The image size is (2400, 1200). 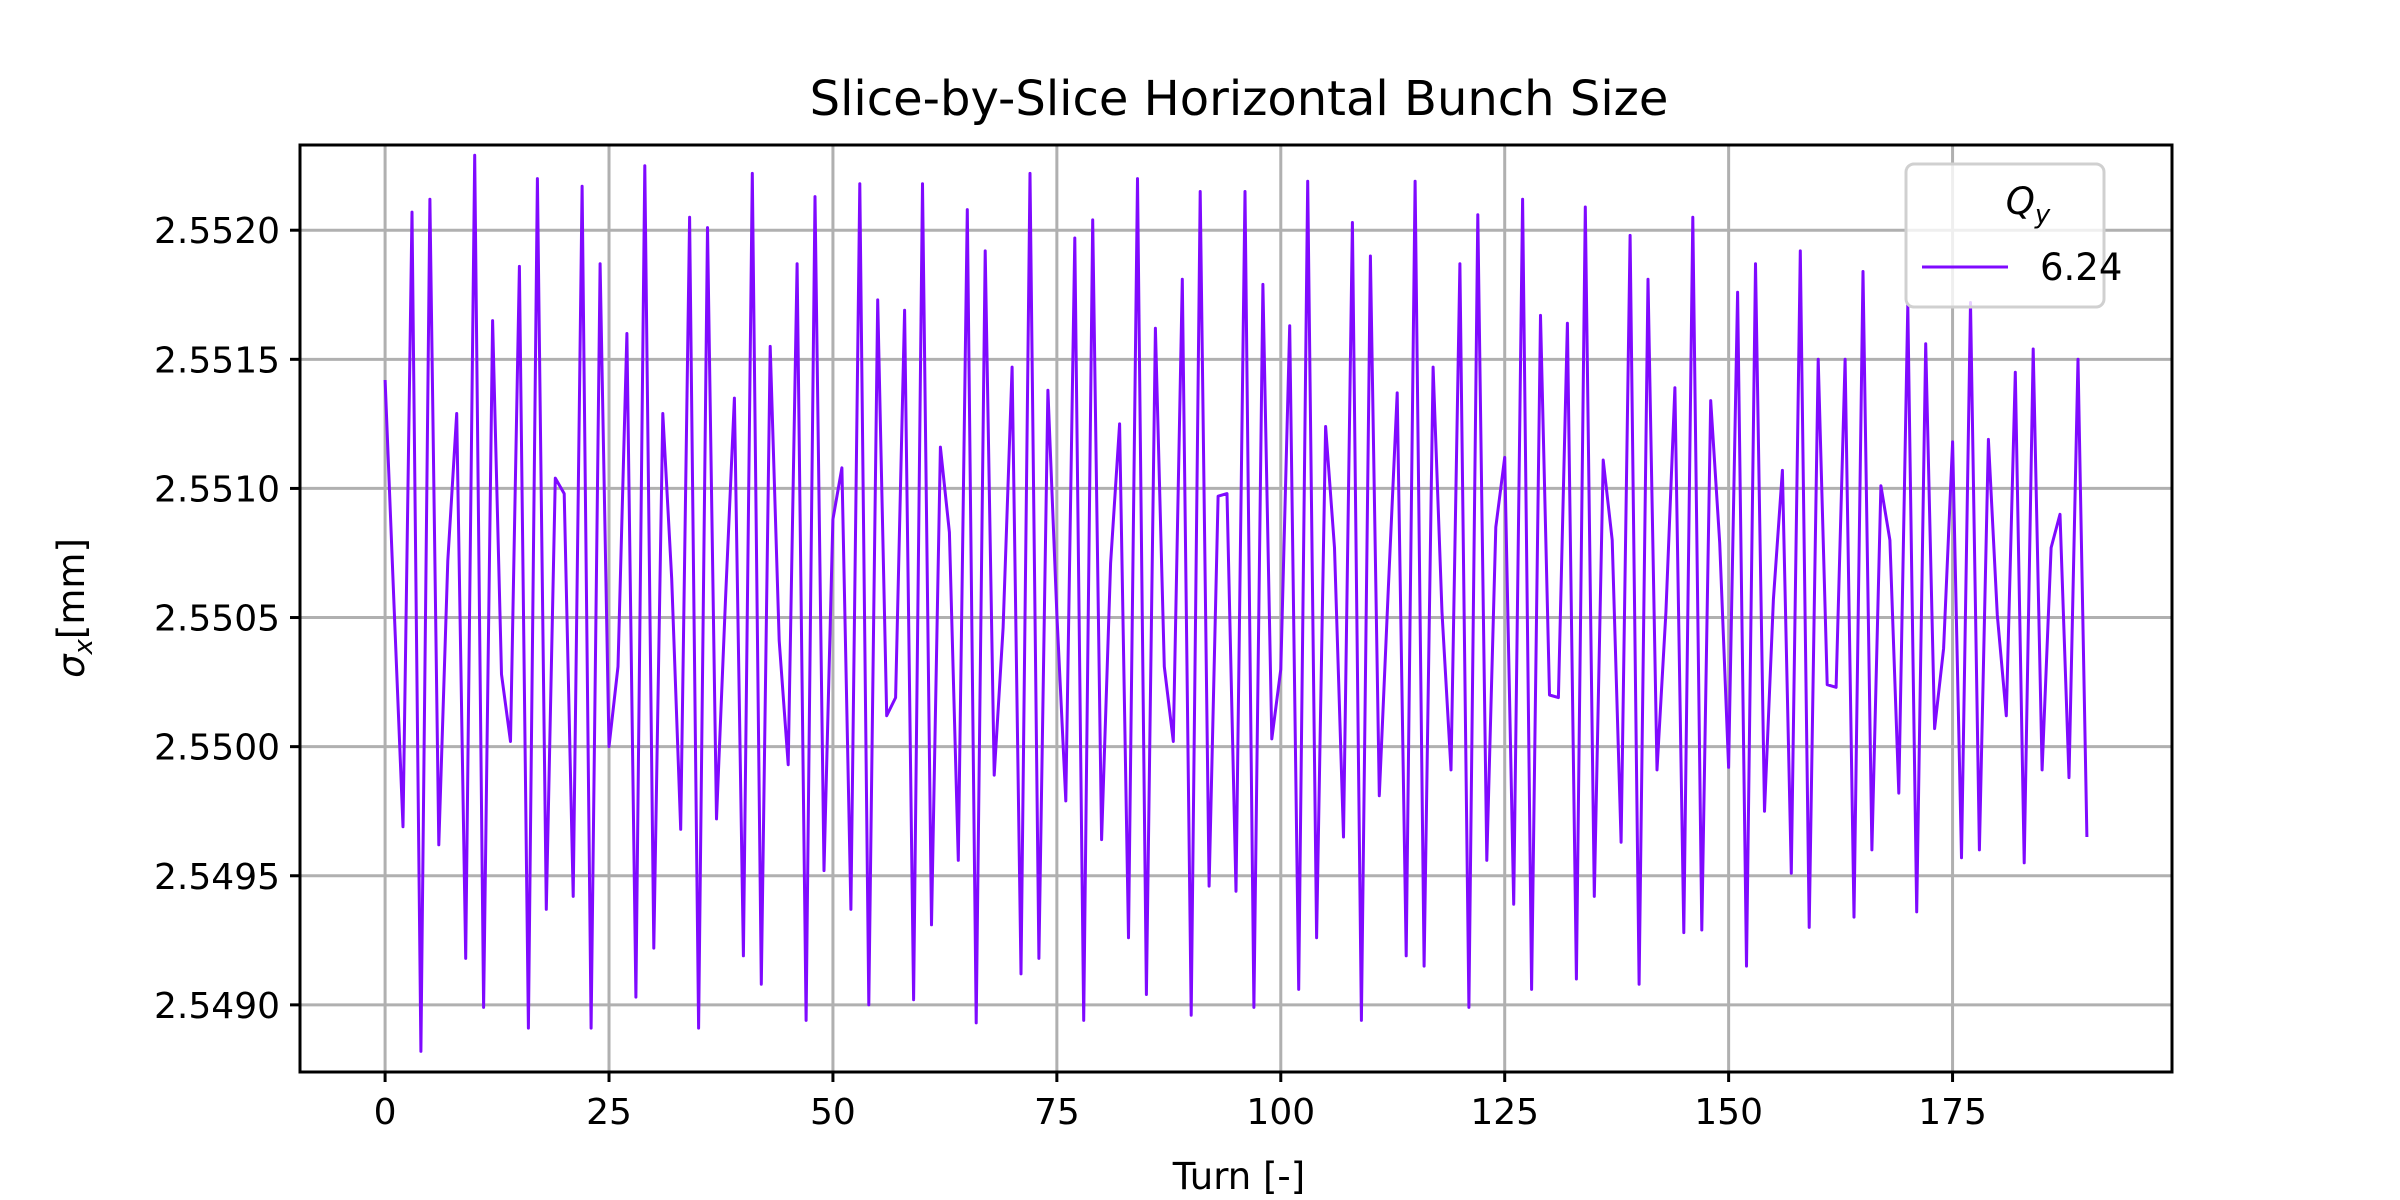 What do you see at coordinates (2042, 215) in the screenshot?
I see `legend-title-subscript: y` at bounding box center [2042, 215].